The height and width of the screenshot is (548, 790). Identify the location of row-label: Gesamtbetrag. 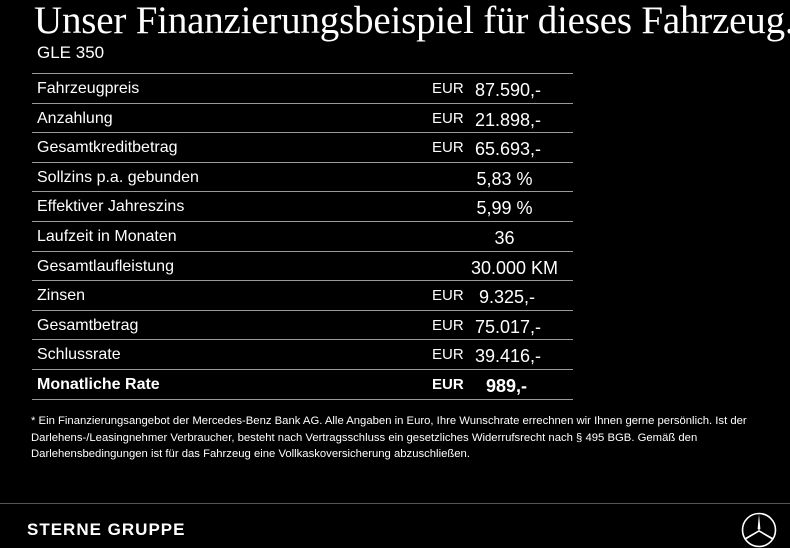
(88, 325).